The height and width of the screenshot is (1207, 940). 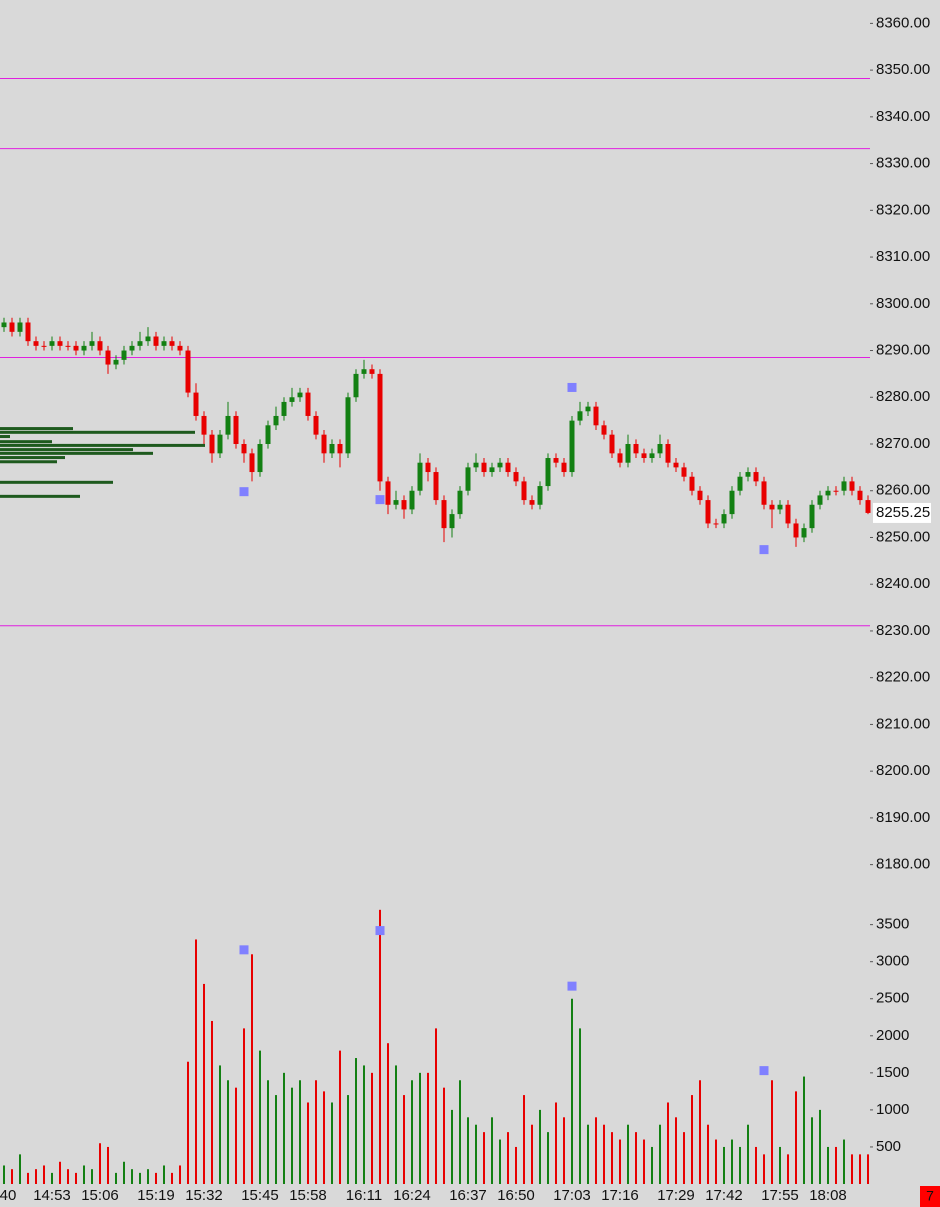 What do you see at coordinates (572, 1195) in the screenshot?
I see `x-tick-label: 17:03` at bounding box center [572, 1195].